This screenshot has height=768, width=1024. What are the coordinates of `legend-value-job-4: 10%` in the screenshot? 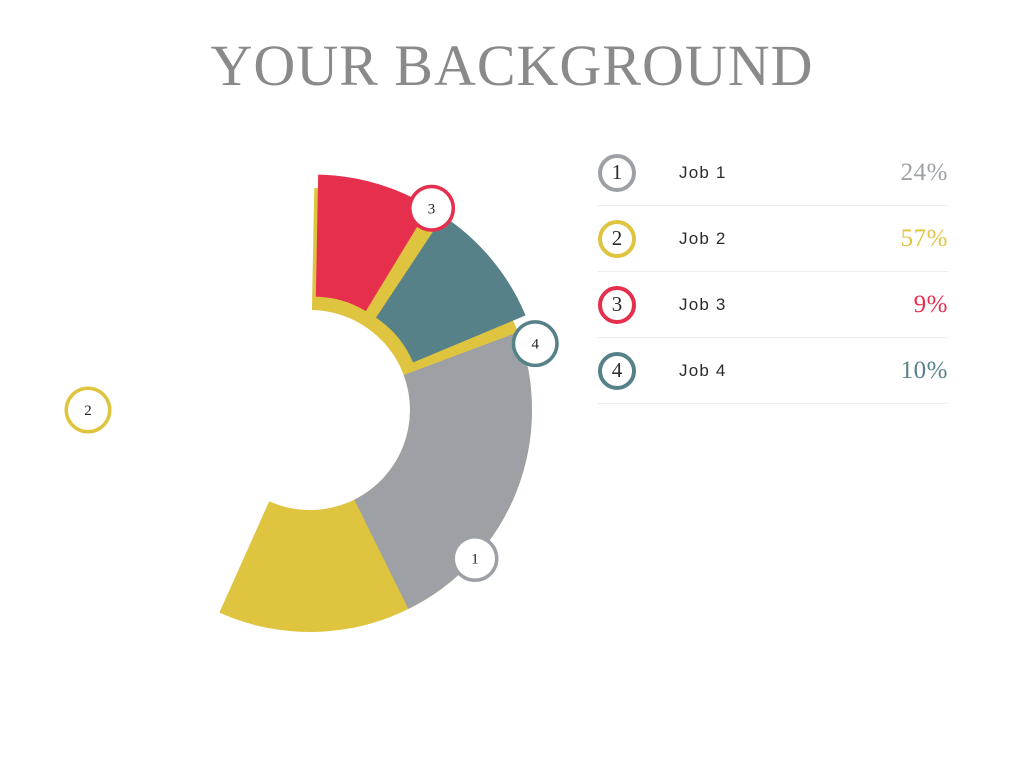 It's located at (924, 370).